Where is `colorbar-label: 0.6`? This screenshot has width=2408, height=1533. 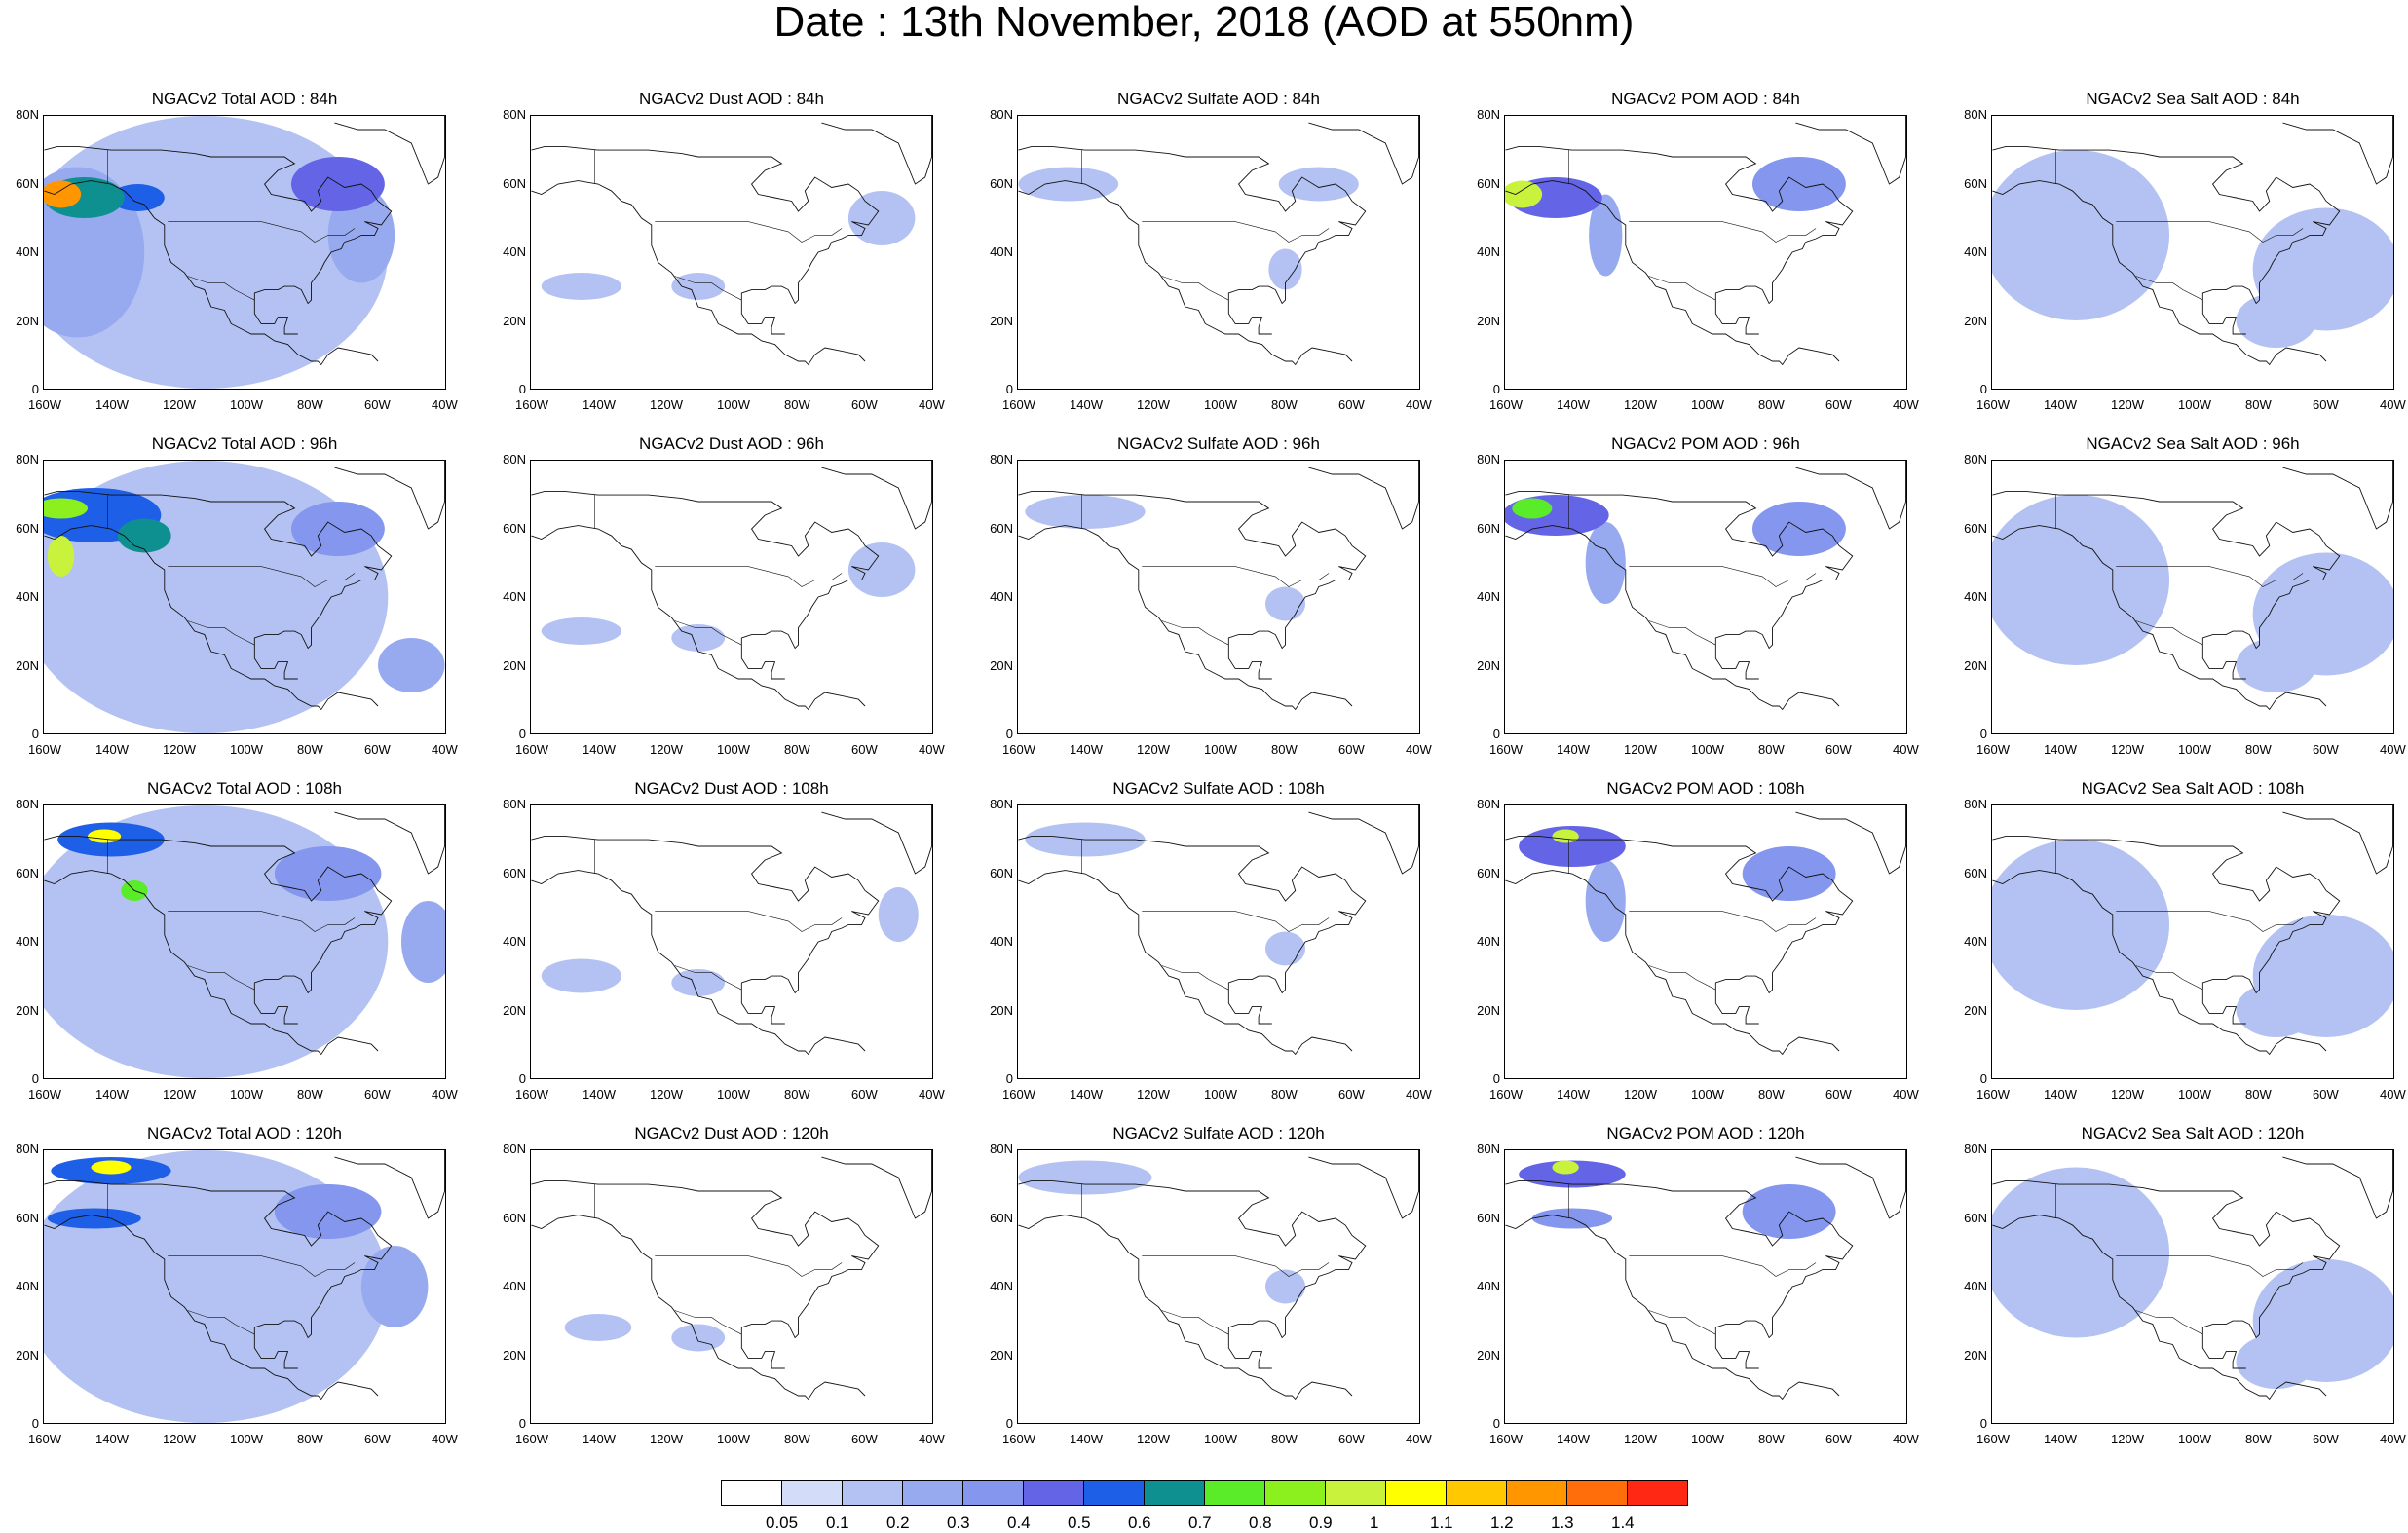 colorbar-label: 0.6 is located at coordinates (1139, 1523).